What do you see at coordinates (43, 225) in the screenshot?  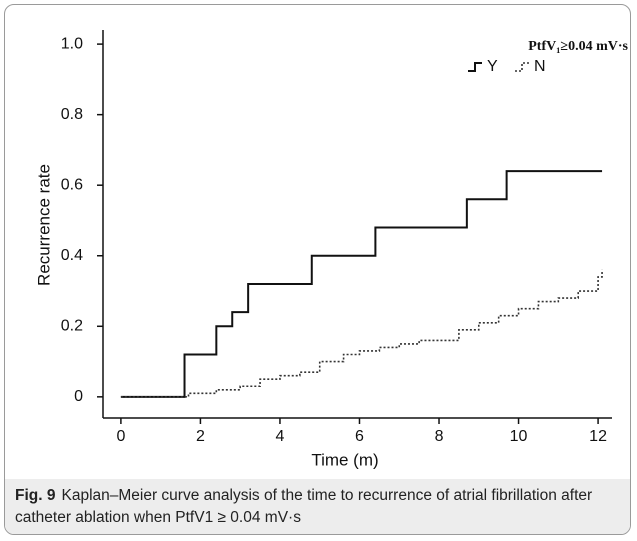 I see `y-axis-title: Recurrence rate` at bounding box center [43, 225].